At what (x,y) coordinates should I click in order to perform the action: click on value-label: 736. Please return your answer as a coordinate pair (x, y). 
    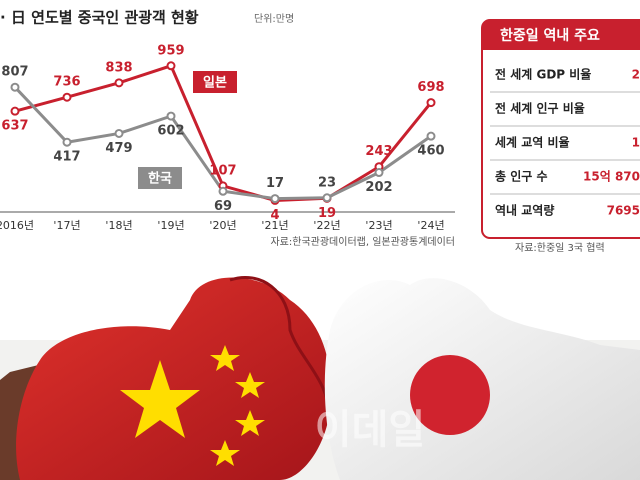
    Looking at the image, I should click on (66, 82).